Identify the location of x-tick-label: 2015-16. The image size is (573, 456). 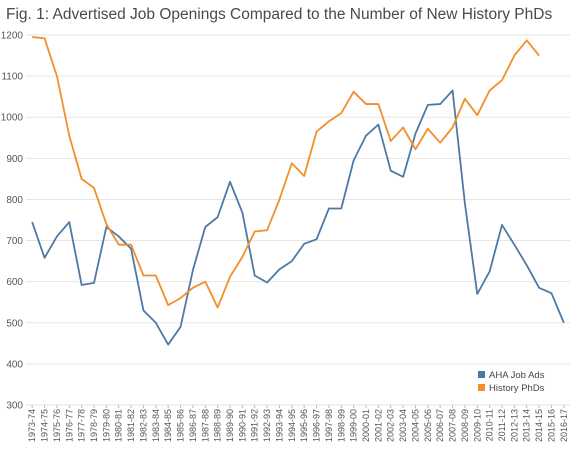
(551, 425).